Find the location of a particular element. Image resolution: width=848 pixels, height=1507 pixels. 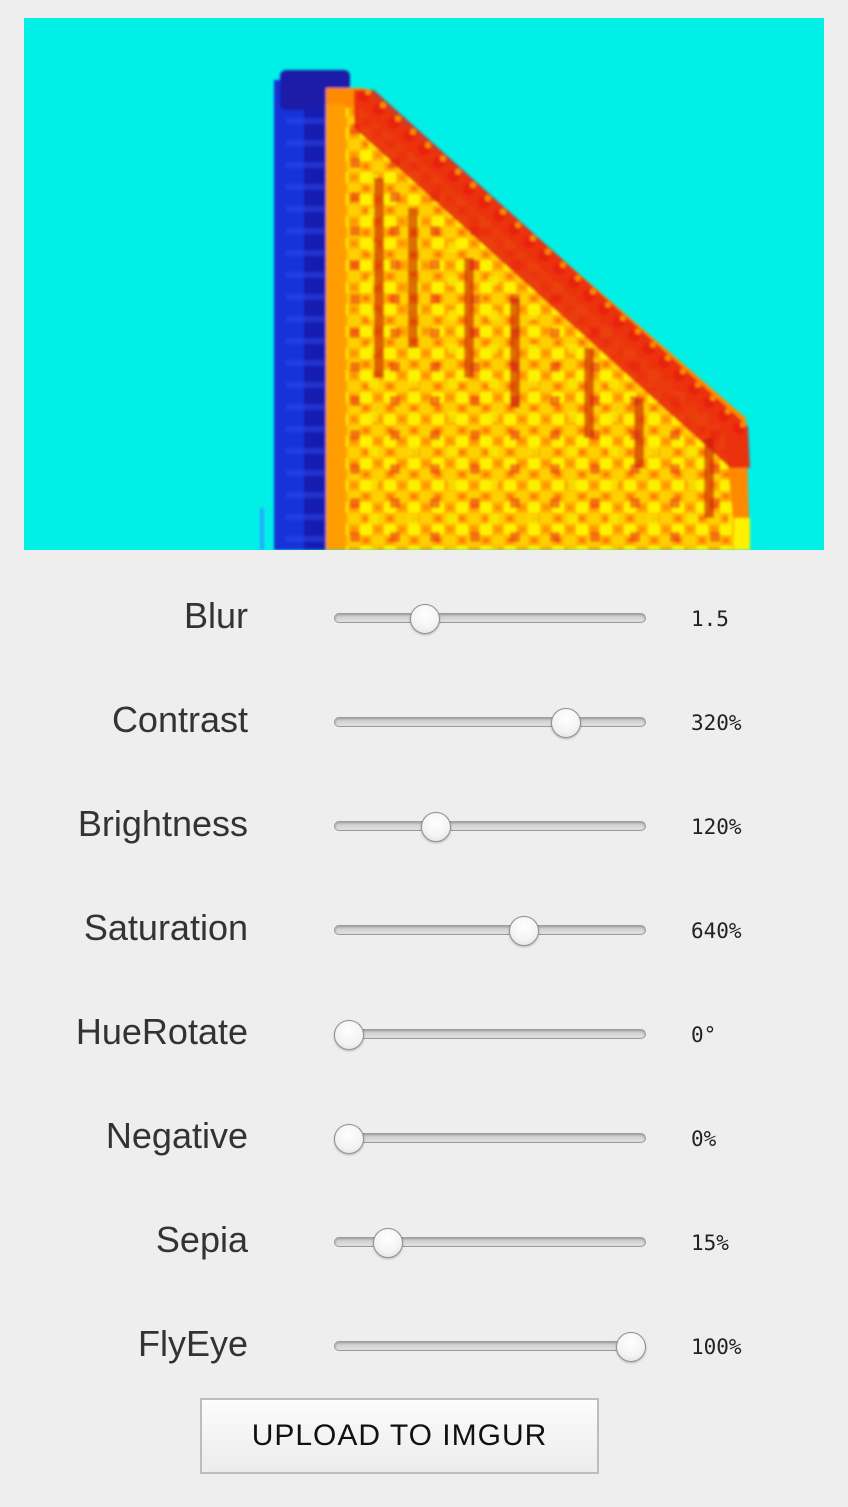

flyeye-slider-track is located at coordinates (490, 1346).